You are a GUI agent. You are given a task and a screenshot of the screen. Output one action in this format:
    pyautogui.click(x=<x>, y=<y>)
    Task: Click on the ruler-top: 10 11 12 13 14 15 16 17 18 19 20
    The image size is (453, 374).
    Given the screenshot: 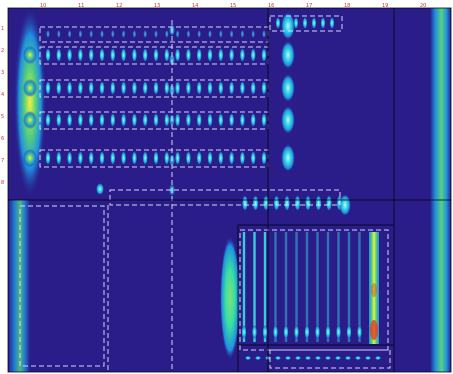 What is the action you would take?
    pyautogui.click(x=233, y=6)
    